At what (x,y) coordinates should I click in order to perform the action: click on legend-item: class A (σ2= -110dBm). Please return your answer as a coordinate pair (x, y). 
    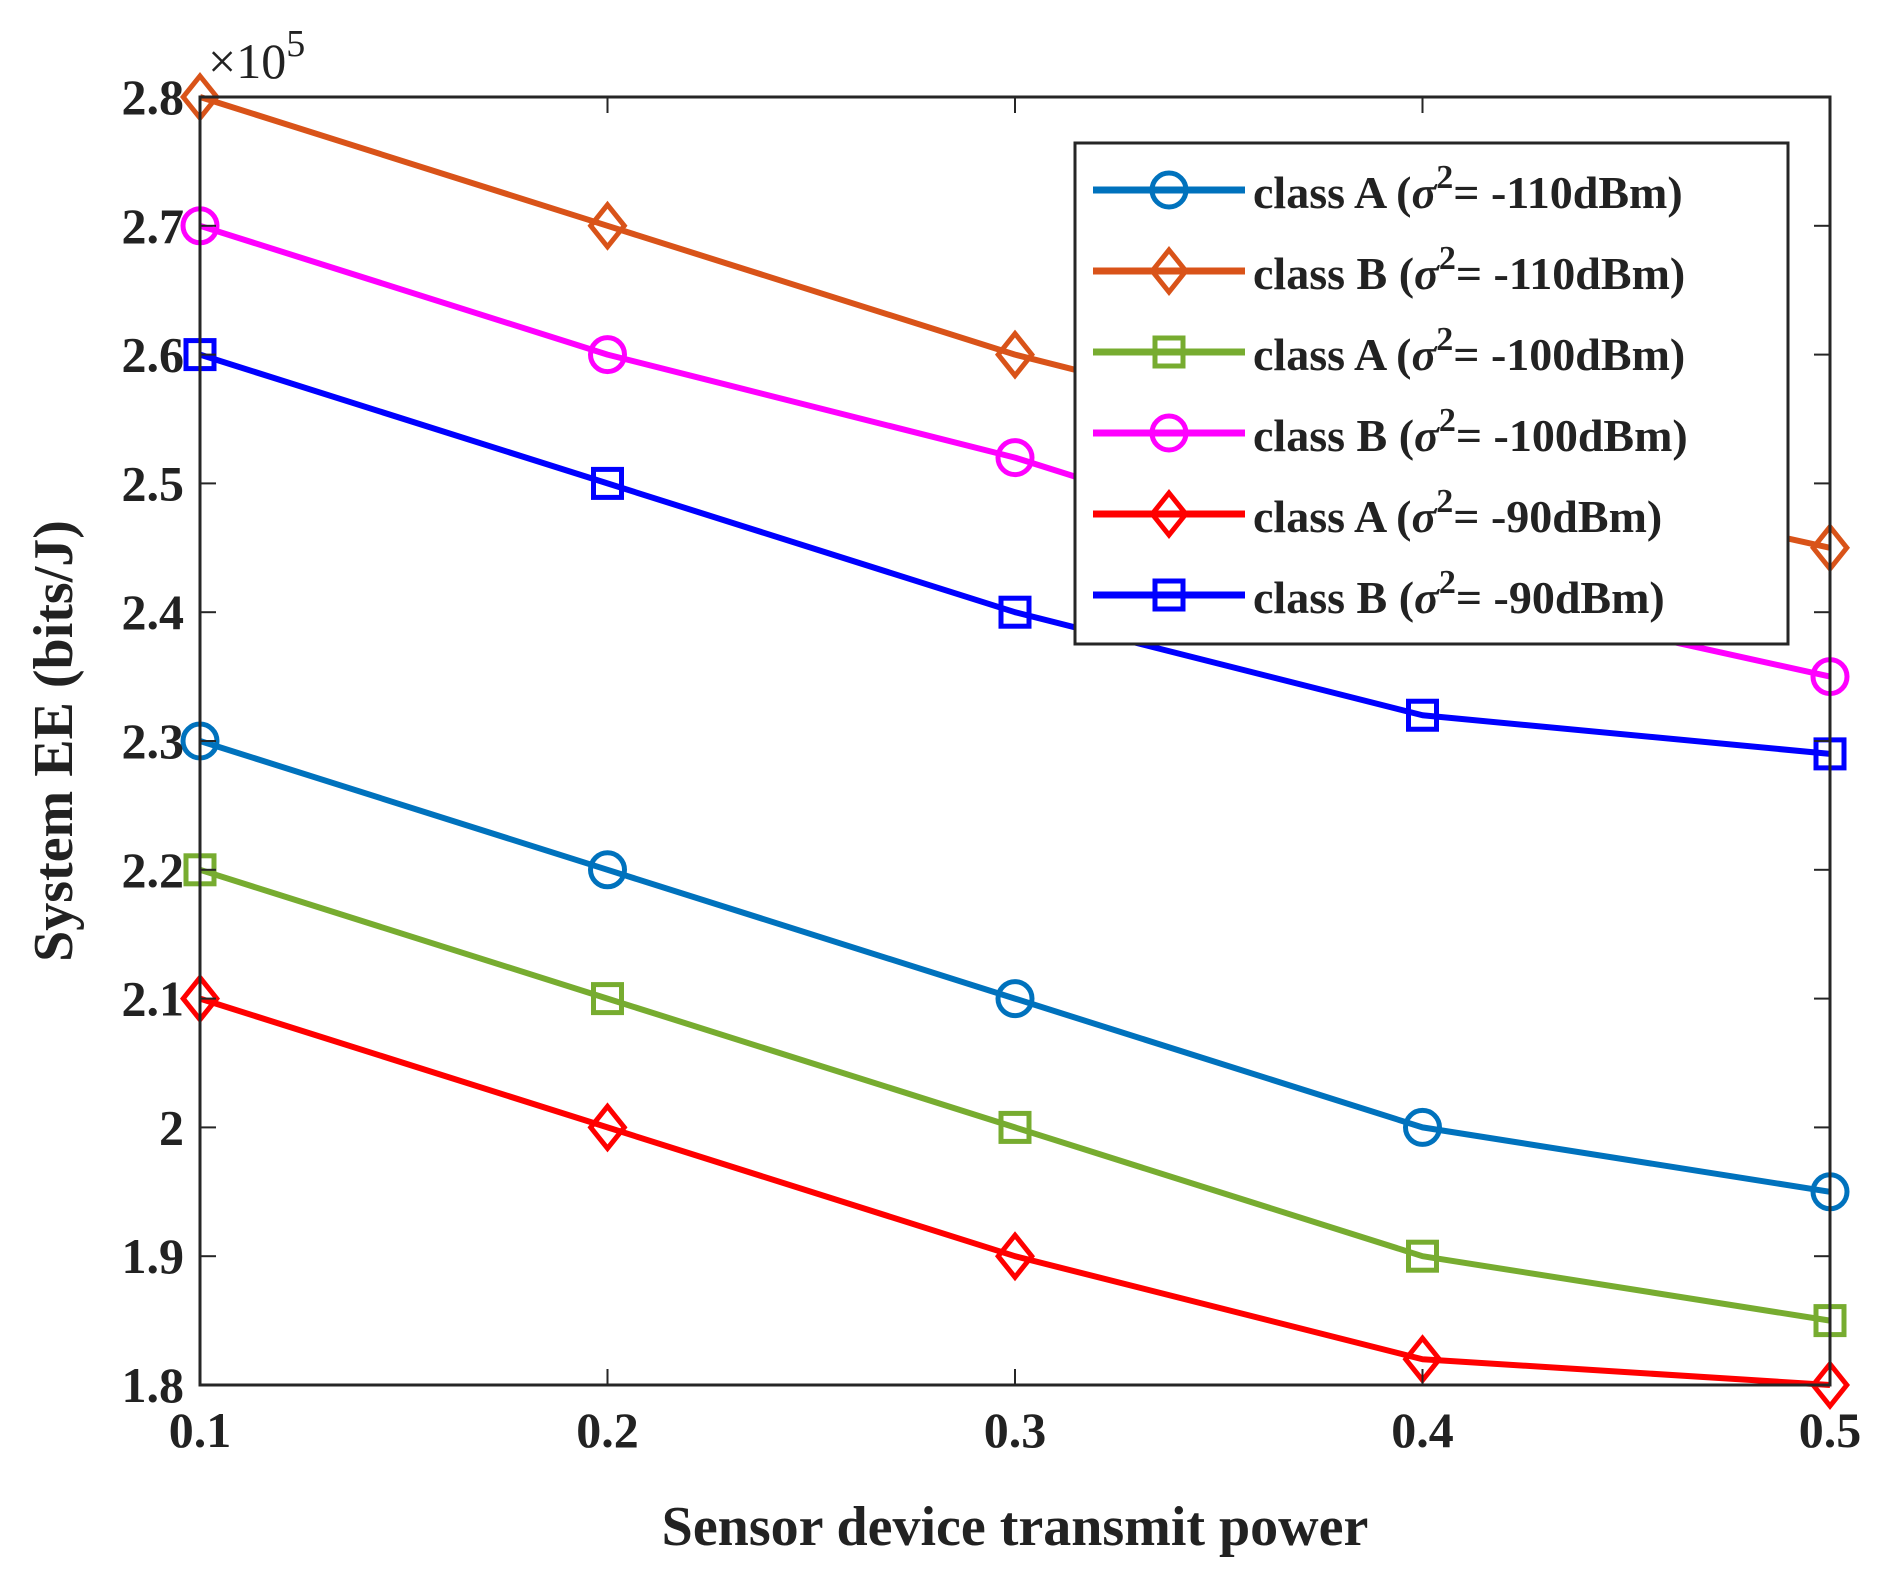
    Looking at the image, I should click on (1388, 188).